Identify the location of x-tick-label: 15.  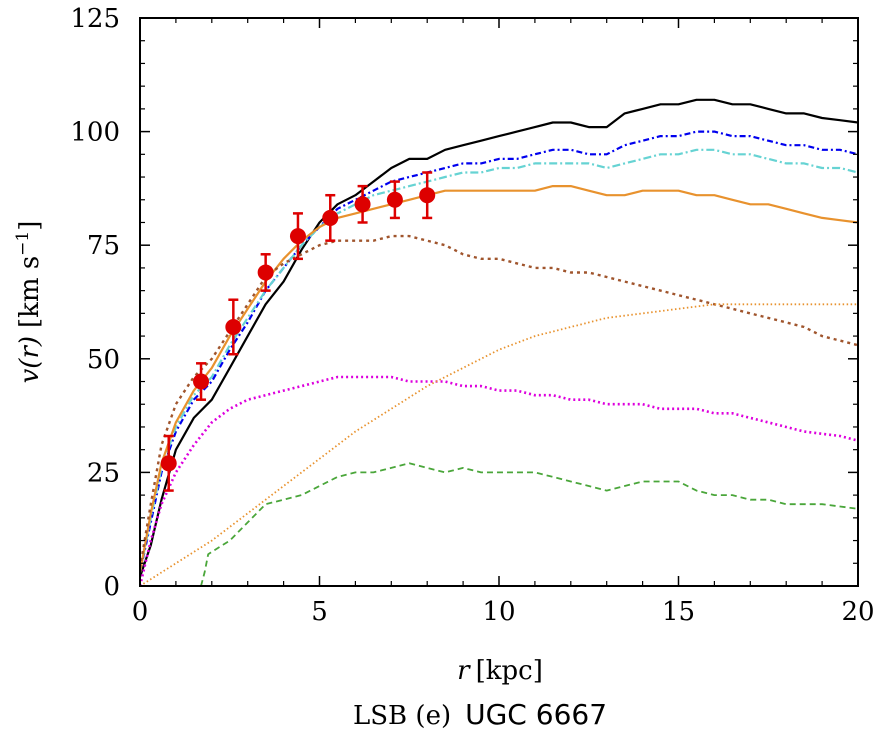
(678, 612).